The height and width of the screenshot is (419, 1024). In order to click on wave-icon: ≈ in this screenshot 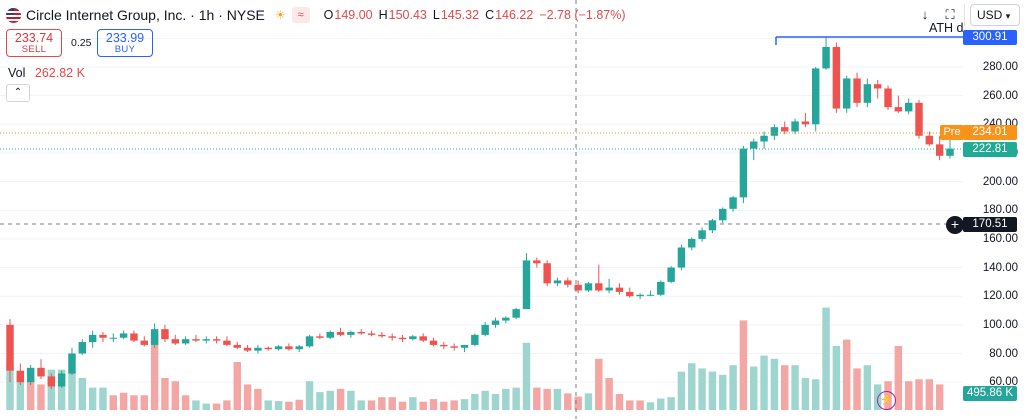, I will do `click(300, 15)`.